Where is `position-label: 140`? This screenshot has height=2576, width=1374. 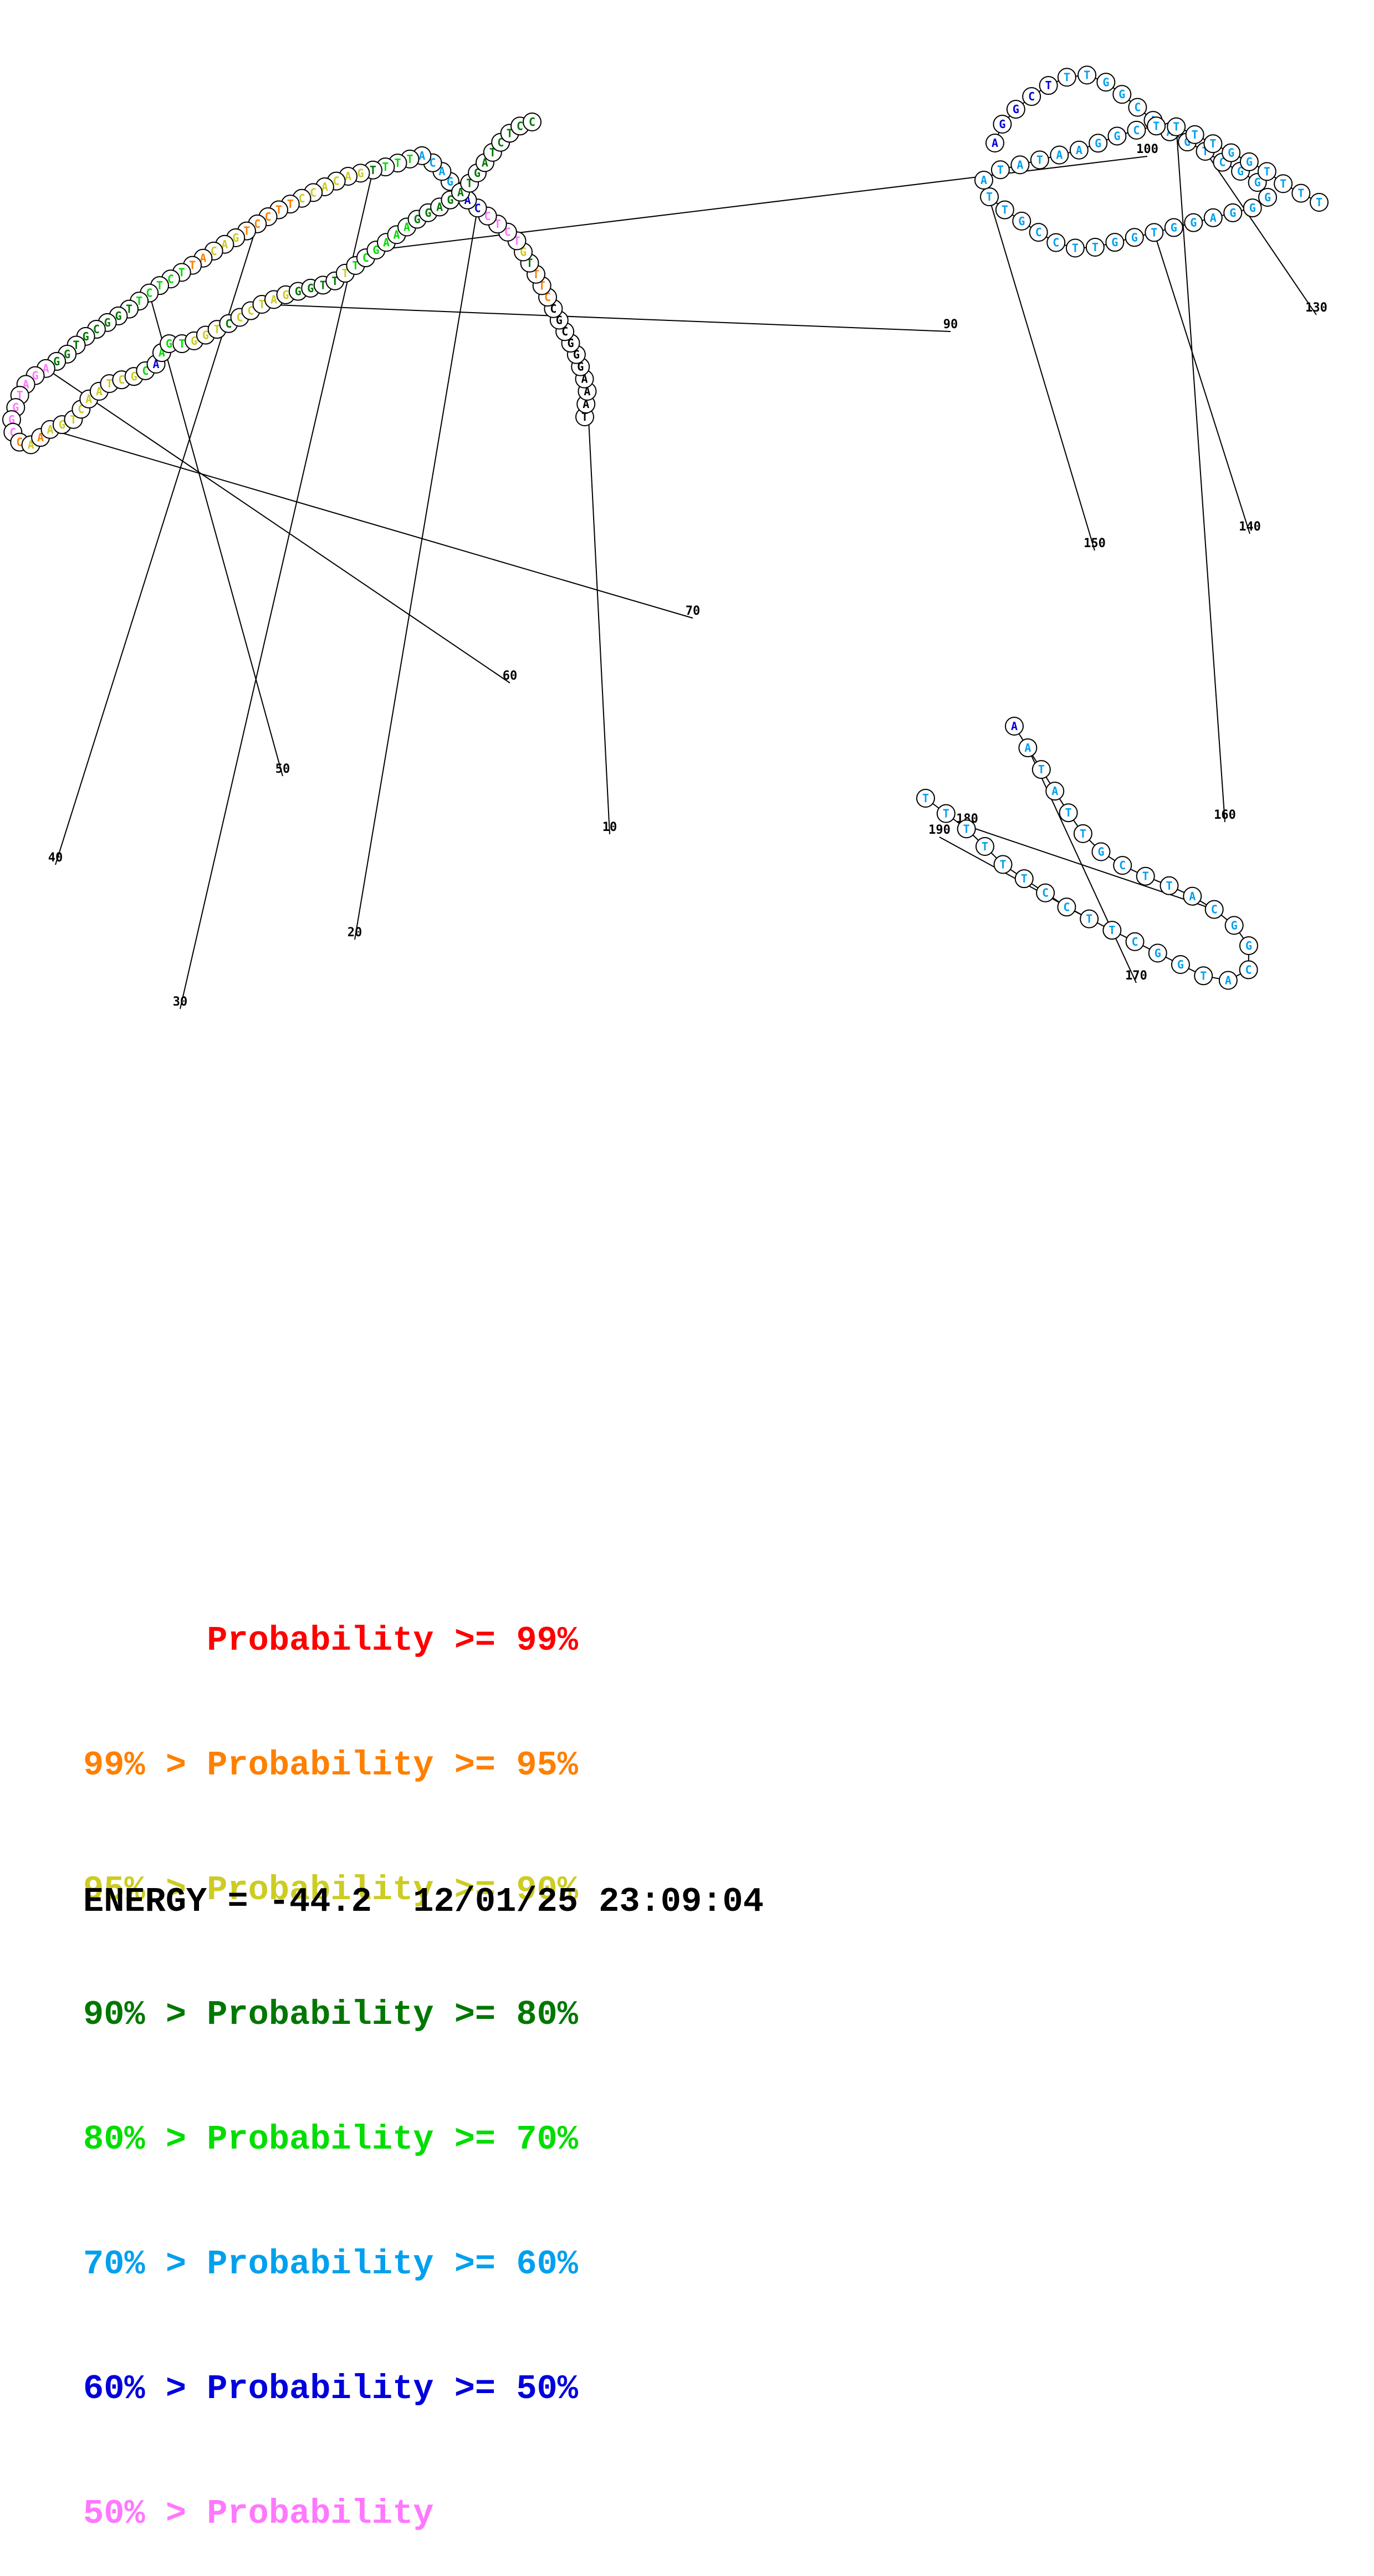
position-label: 140 is located at coordinates (1250, 527).